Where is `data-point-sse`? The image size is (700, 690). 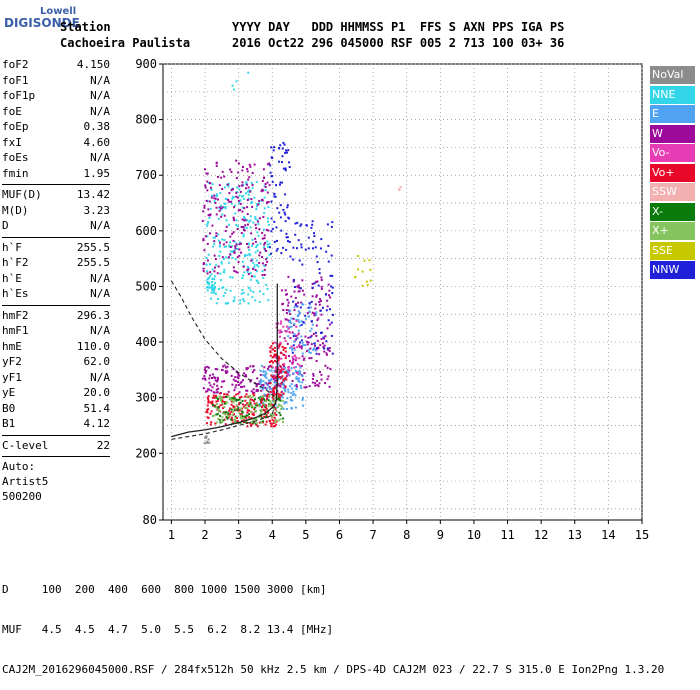
data-point-sse is located at coordinates (366, 281).